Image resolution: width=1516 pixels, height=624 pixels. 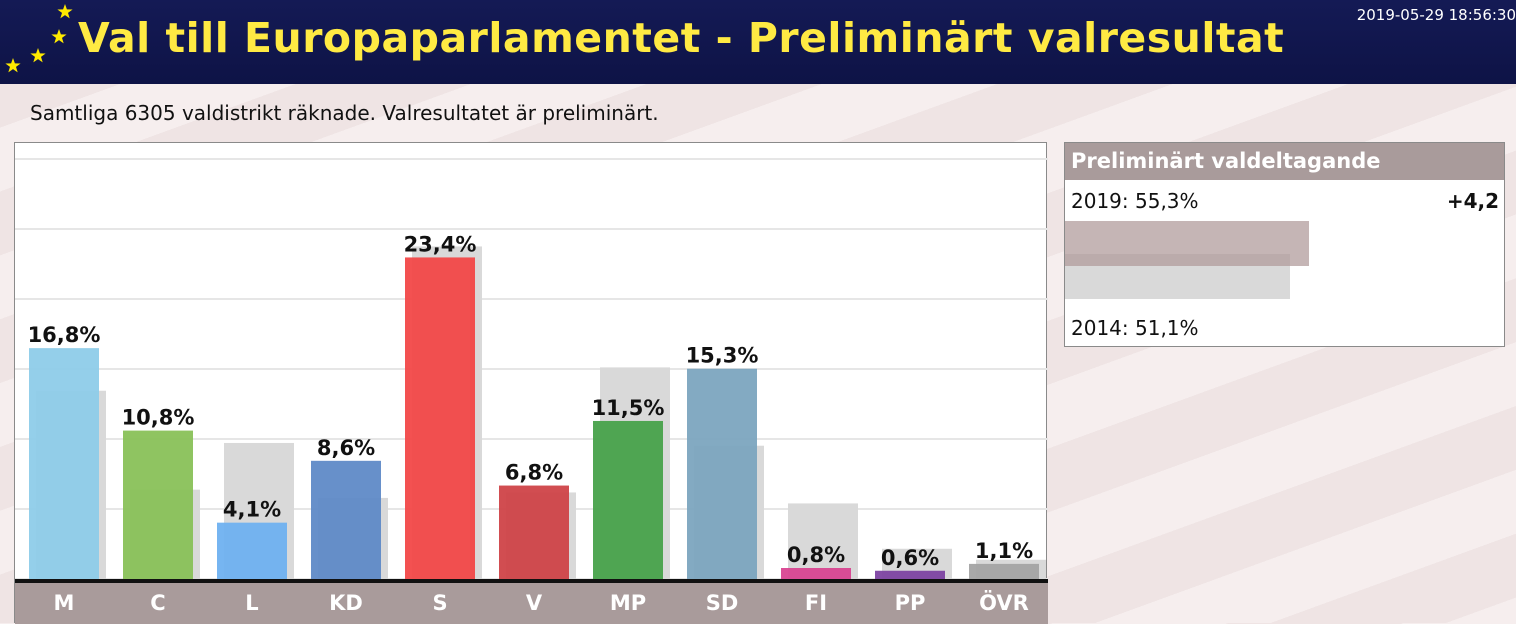 I want to click on value-label-kd: 8,6%, so click(x=346, y=448).